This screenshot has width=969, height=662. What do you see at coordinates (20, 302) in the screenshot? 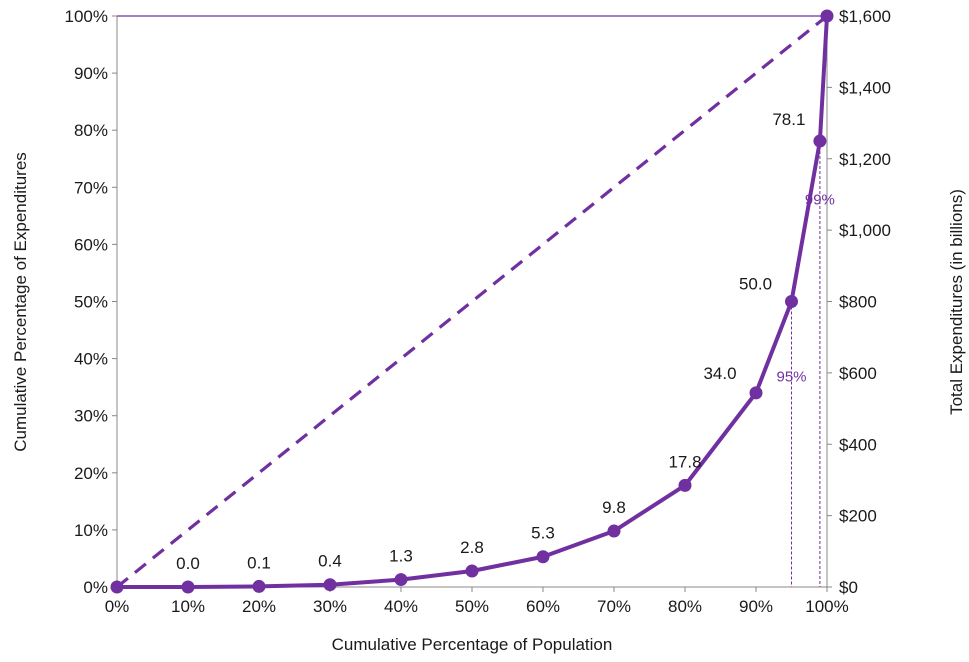
I see `y-axis-title: Cumulative Percentage of Expenditures` at bounding box center [20, 302].